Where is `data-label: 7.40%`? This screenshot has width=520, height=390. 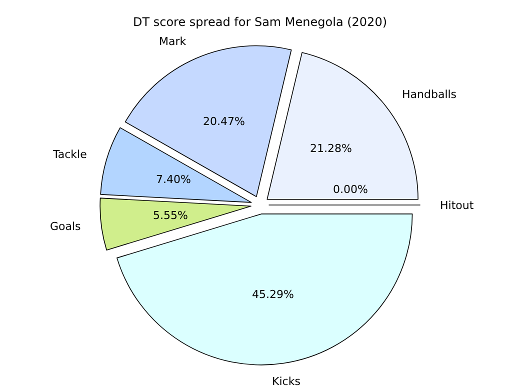 data-label: 7.40% is located at coordinates (173, 179).